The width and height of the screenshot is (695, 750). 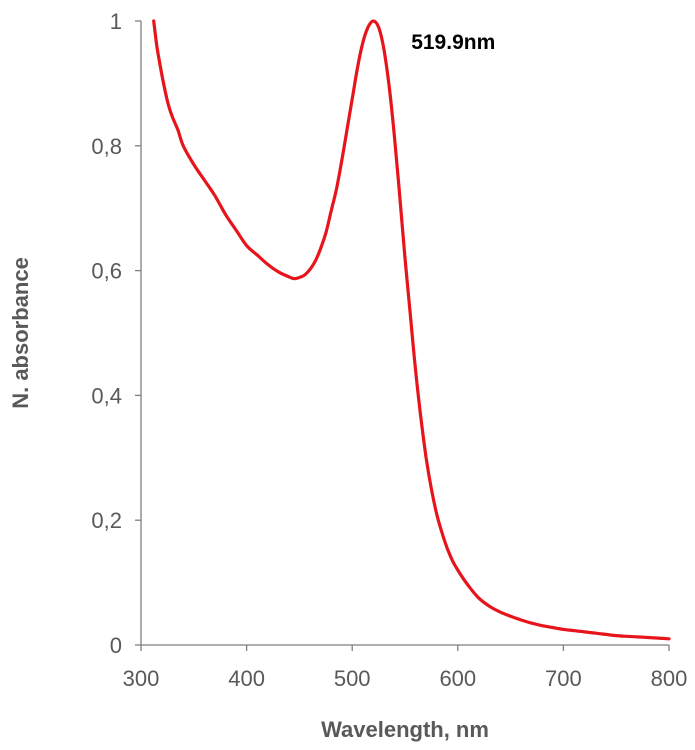 What do you see at coordinates (405, 729) in the screenshot?
I see `x-axis-title: Wavelength, nm` at bounding box center [405, 729].